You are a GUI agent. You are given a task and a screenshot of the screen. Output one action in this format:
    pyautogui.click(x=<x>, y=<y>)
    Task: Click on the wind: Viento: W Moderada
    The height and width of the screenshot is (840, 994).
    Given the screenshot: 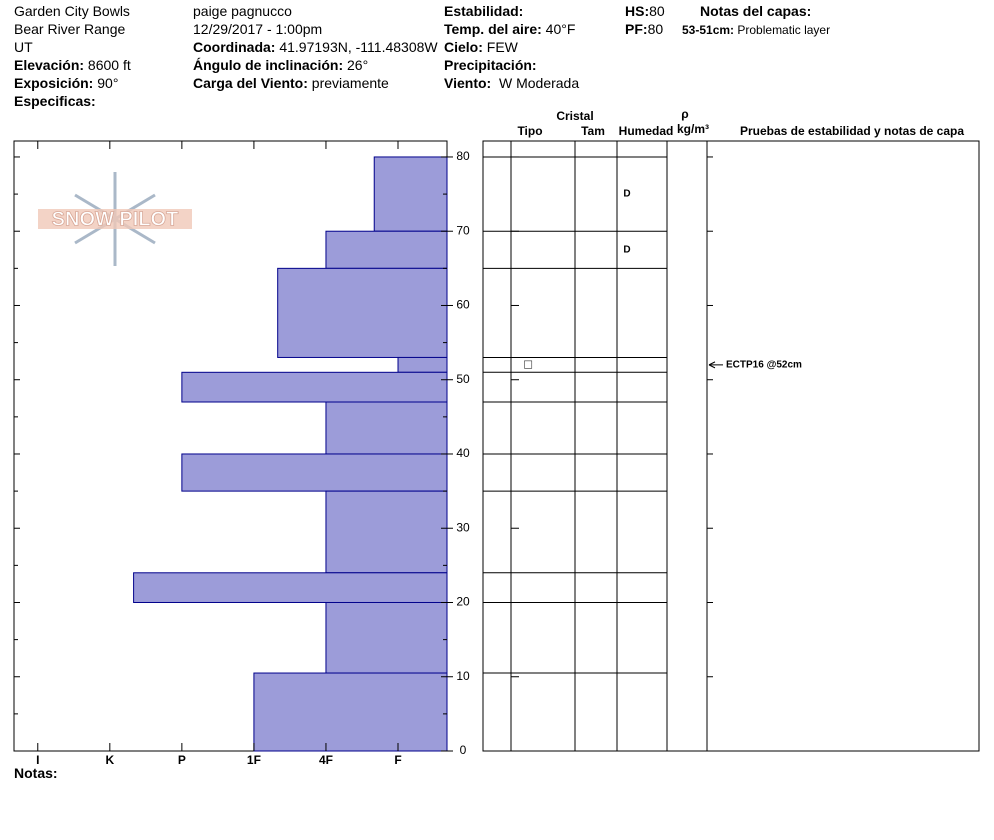 What is the action you would take?
    pyautogui.click(x=511, y=83)
    